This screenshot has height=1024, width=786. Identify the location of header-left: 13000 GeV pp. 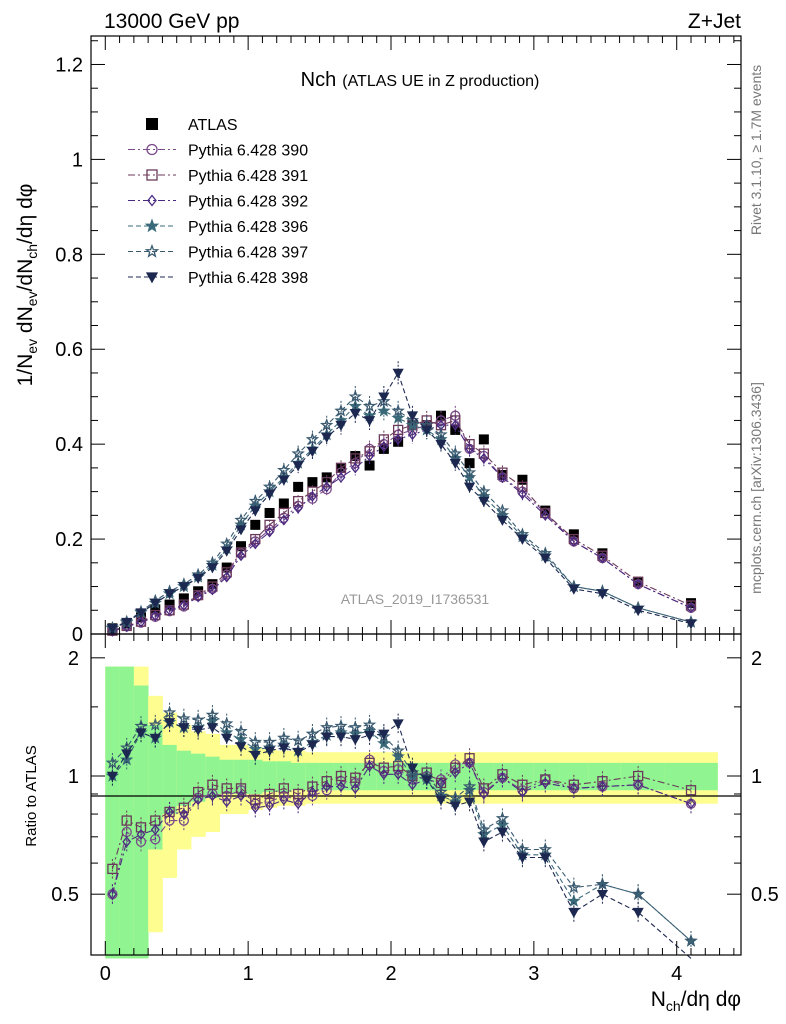
(171, 21).